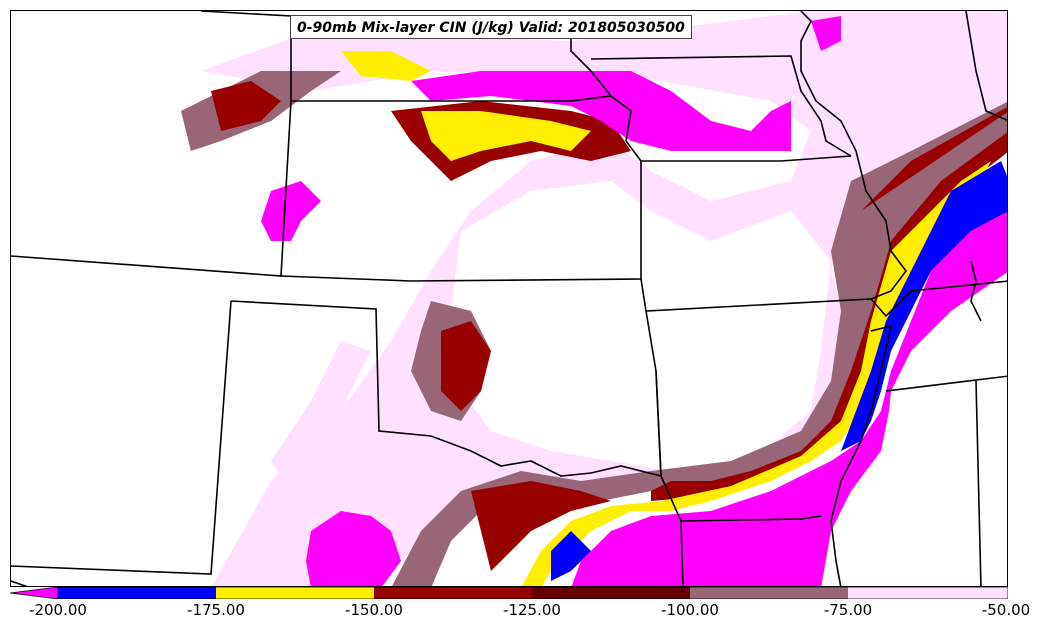  What do you see at coordinates (826, 33) in the screenshot?
I see `cin-core-magenta-ne` at bounding box center [826, 33].